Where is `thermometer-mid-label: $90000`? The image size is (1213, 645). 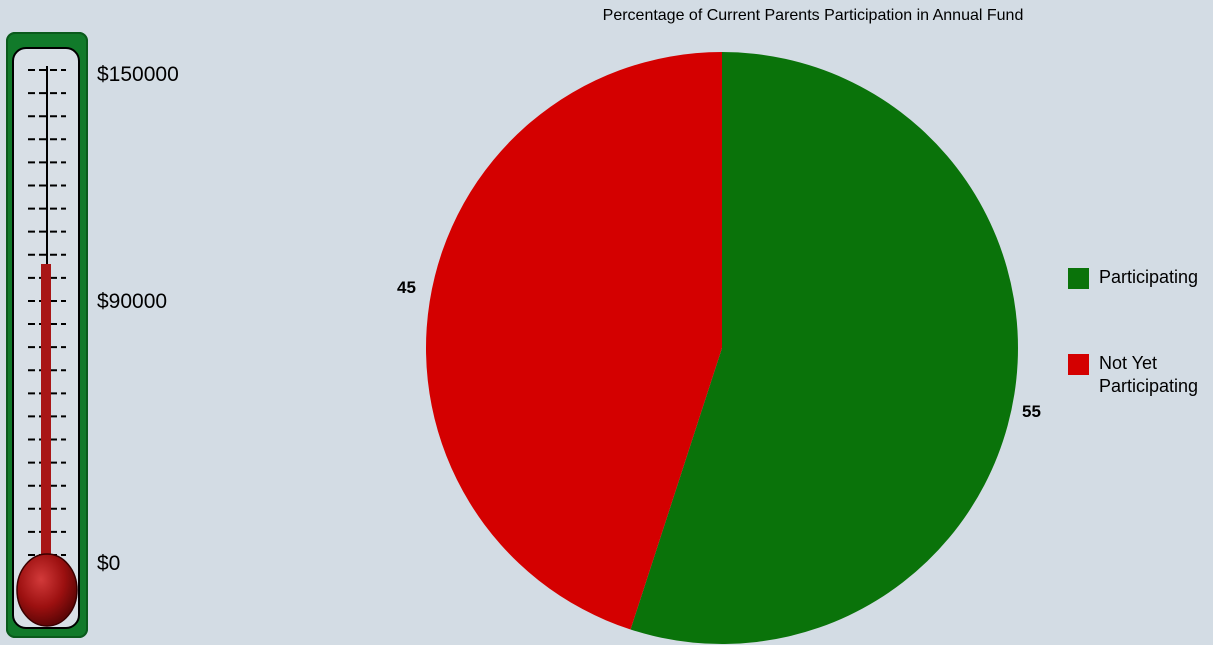
thermometer-mid-label: $90000 is located at coordinates (132, 301).